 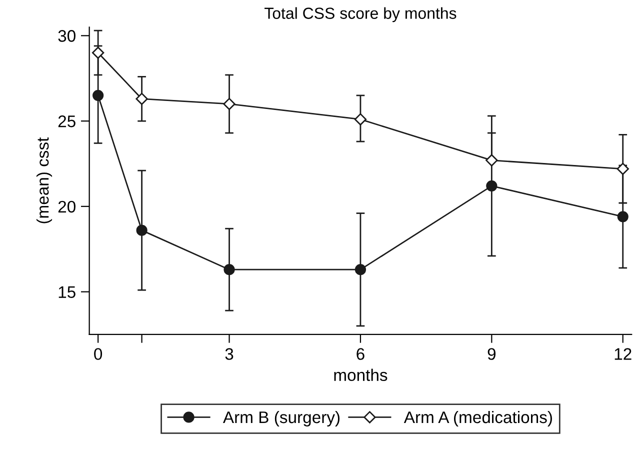 I want to click on chart-title: Total CSS score by months, so click(x=360, y=14).